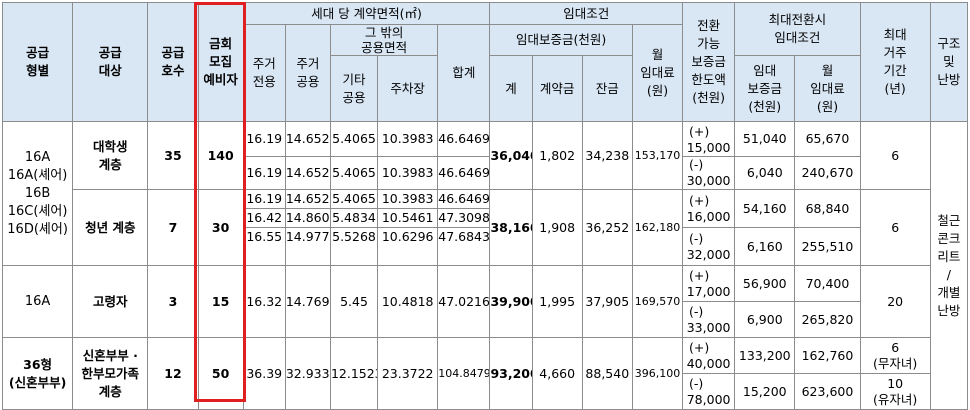  I want to click on conversion-minus-cell: (-) 30,000, so click(709, 173).